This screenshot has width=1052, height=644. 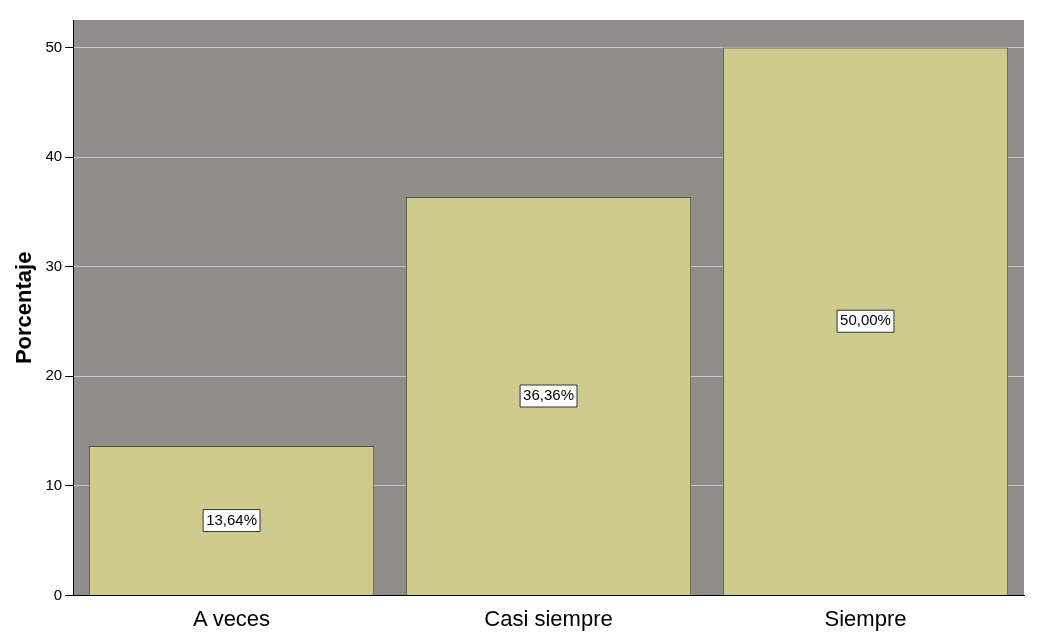 I want to click on y-tick-label: 50, so click(x=54, y=46).